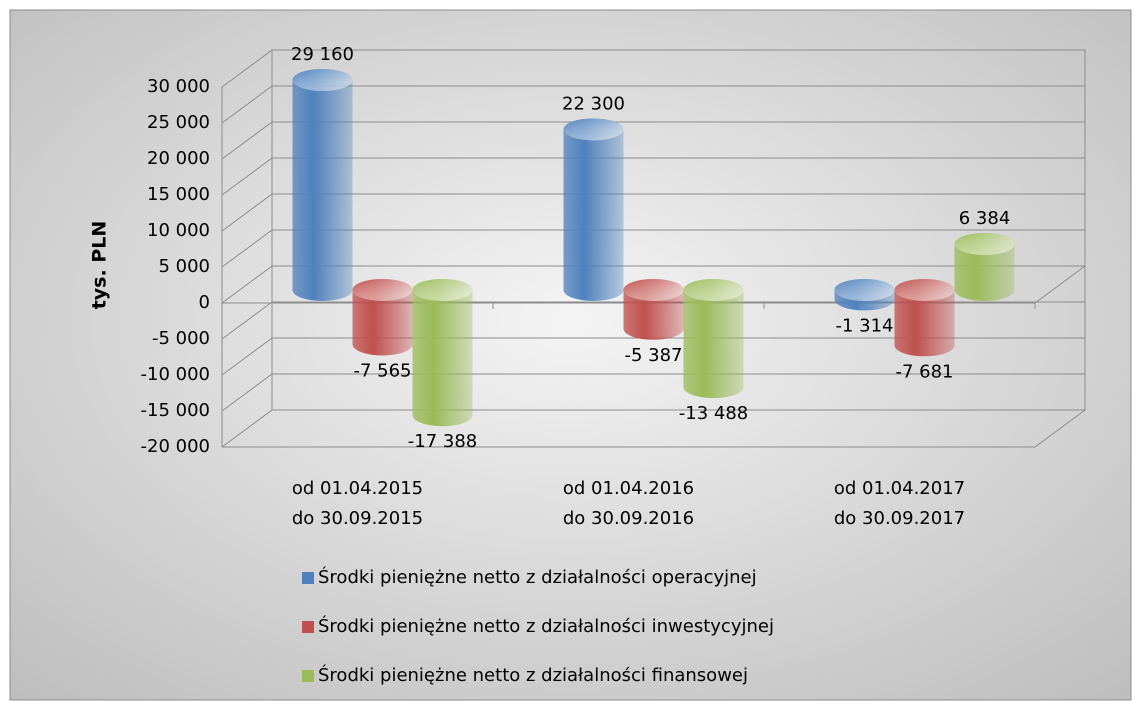 The height and width of the screenshot is (701, 1139). Describe the element at coordinates (178, 230) in the screenshot. I see `y-tick-label: 10 000` at that location.